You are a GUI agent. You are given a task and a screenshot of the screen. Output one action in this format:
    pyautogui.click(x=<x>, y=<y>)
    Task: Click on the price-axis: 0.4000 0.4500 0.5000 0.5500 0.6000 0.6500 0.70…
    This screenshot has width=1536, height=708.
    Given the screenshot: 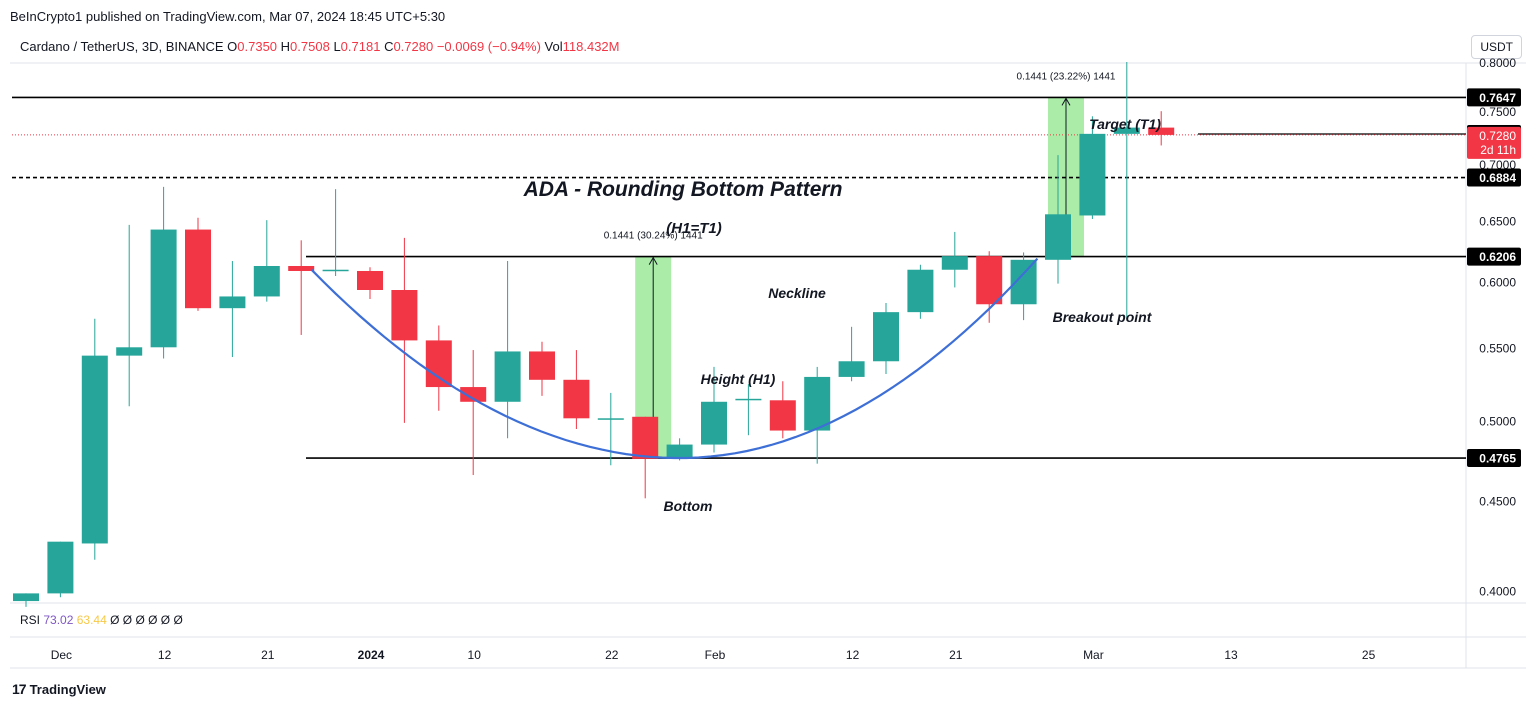 What is the action you would take?
    pyautogui.click(x=1494, y=327)
    